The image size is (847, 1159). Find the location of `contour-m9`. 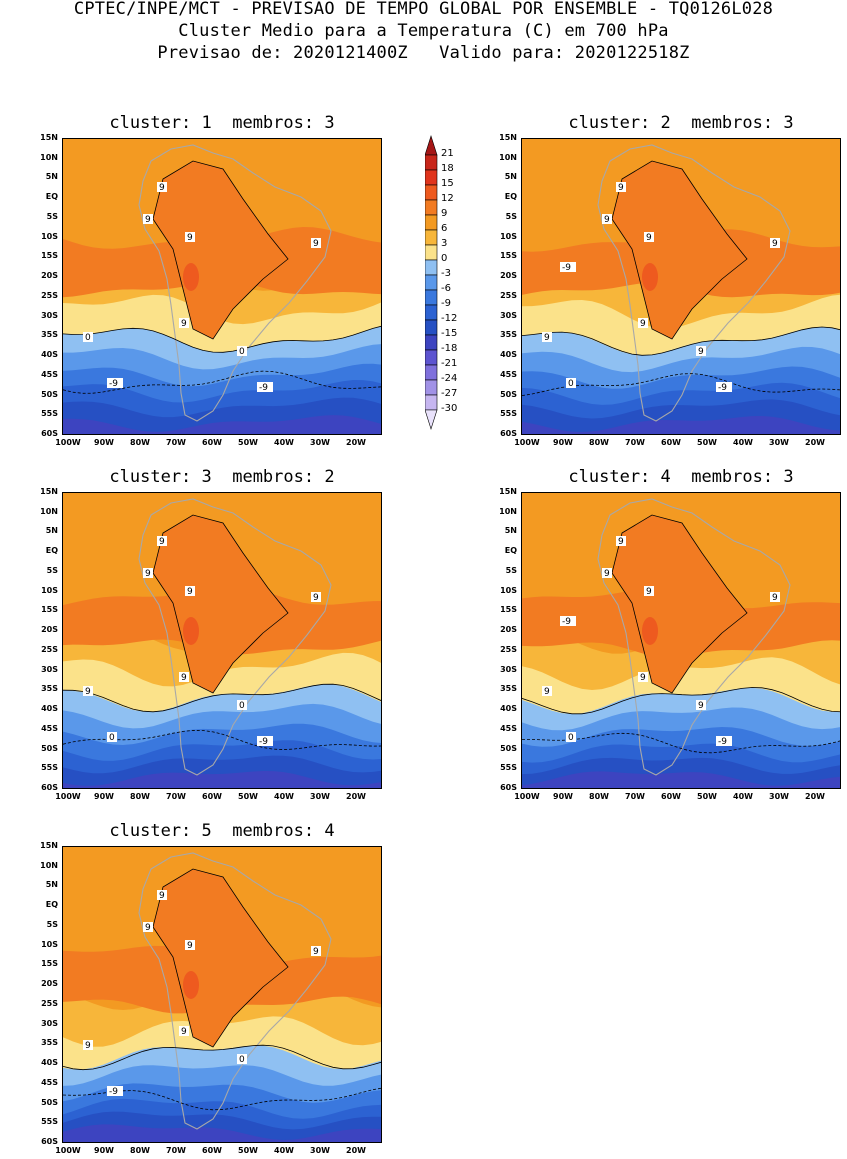

contour-m9 is located at coordinates (222, 740).